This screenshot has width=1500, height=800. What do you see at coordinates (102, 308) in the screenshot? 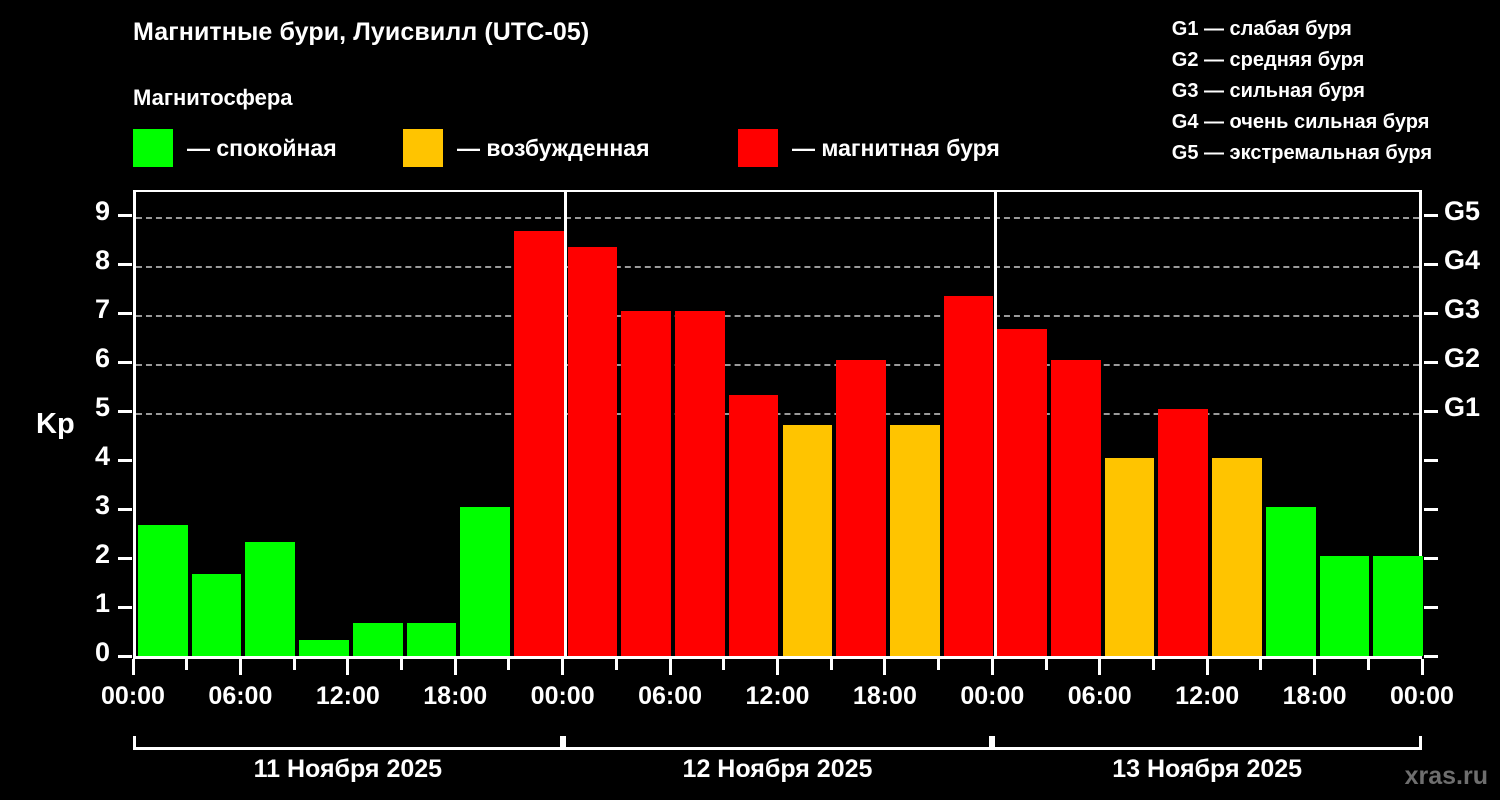
I see `y-tick-label: 7` at bounding box center [102, 308].